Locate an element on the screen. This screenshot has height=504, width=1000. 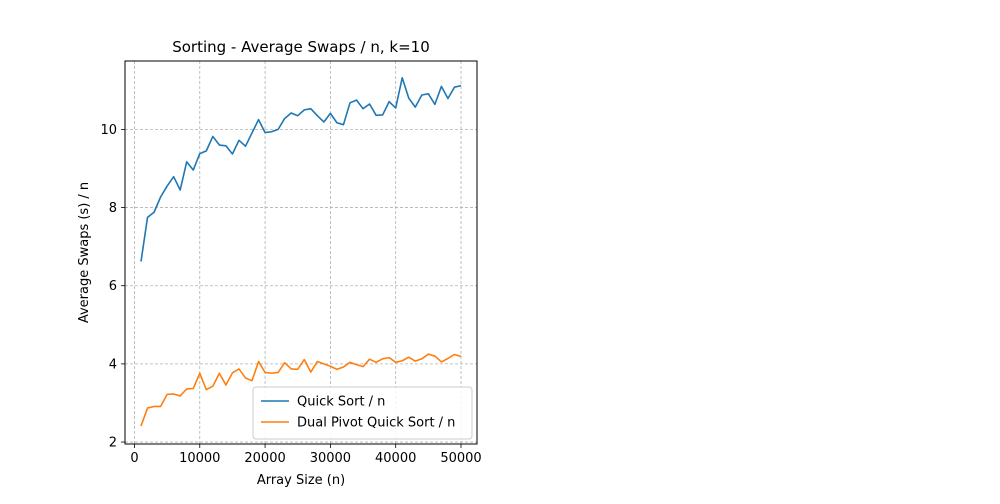
y-tick-label: 2 is located at coordinates (113, 443).